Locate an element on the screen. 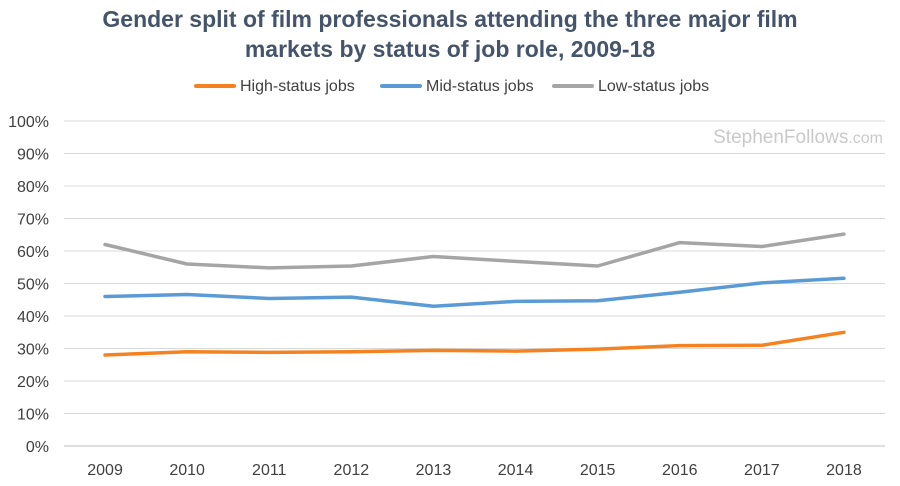 Image resolution: width=900 pixels, height=486 pixels. x-tick-label: 2013 is located at coordinates (434, 470).